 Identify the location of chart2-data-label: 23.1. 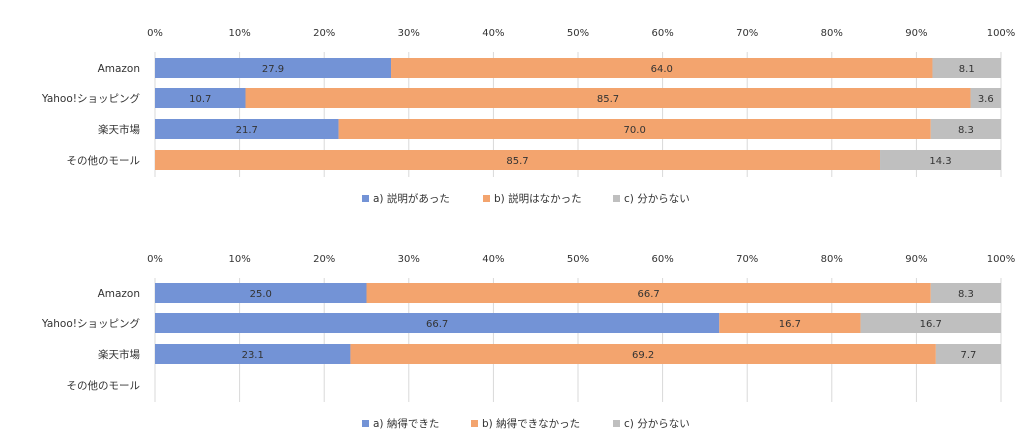
(253, 355).